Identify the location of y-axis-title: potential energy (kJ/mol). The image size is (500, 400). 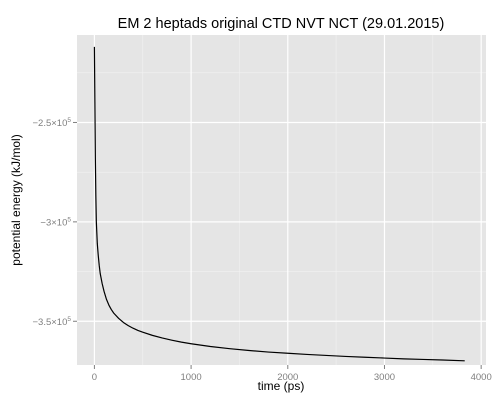
(16, 199).